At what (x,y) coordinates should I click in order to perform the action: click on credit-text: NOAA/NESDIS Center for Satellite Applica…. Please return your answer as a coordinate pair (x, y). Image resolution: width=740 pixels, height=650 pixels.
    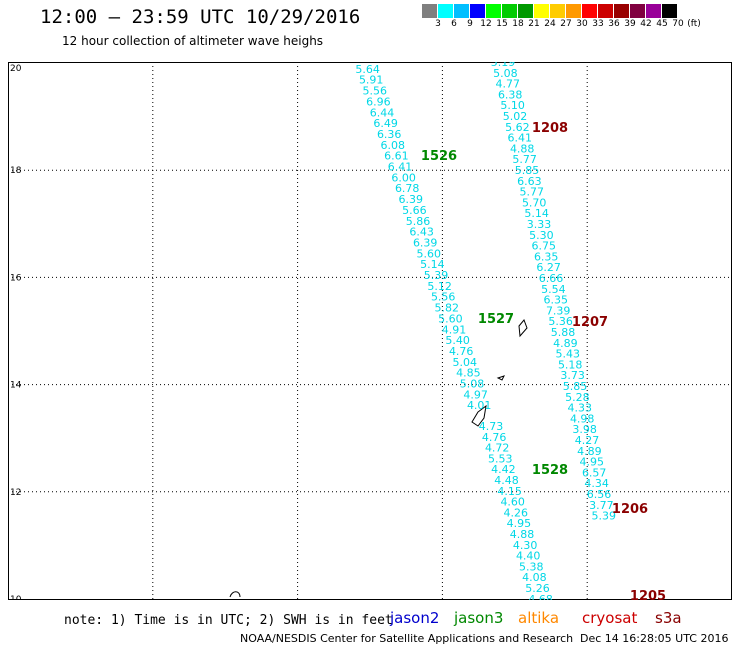
    Looking at the image, I should click on (407, 638).